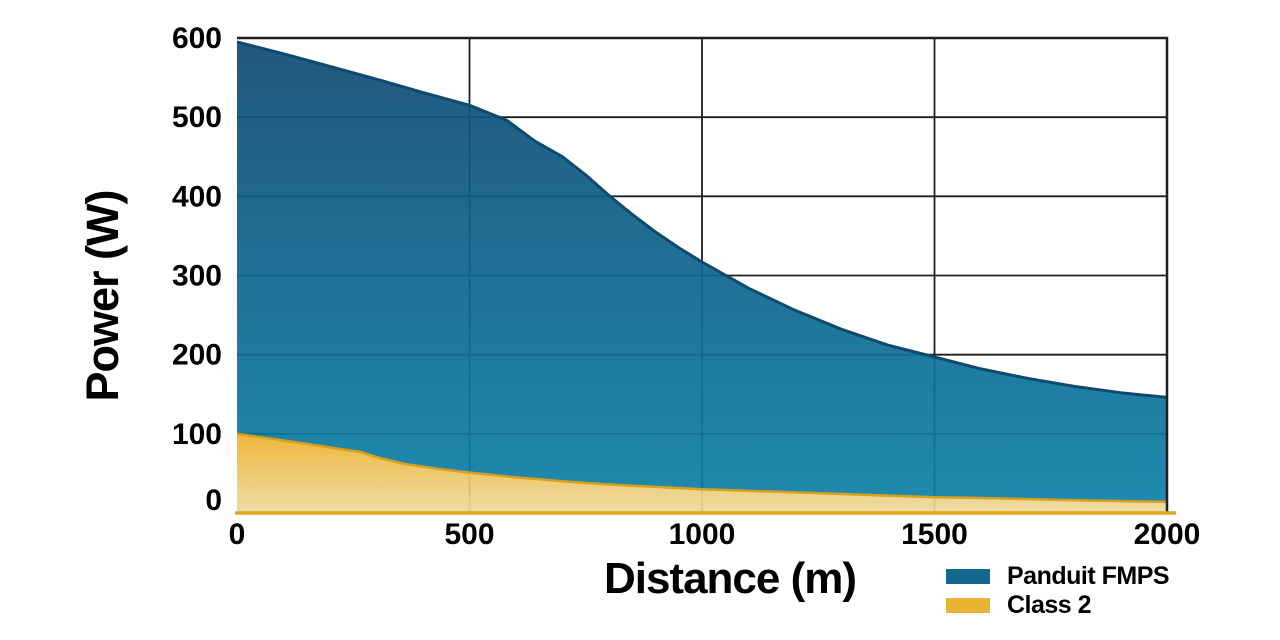  What do you see at coordinates (1088, 576) in the screenshot?
I see `legend-label-panduit-fmps: Panduit FMPS` at bounding box center [1088, 576].